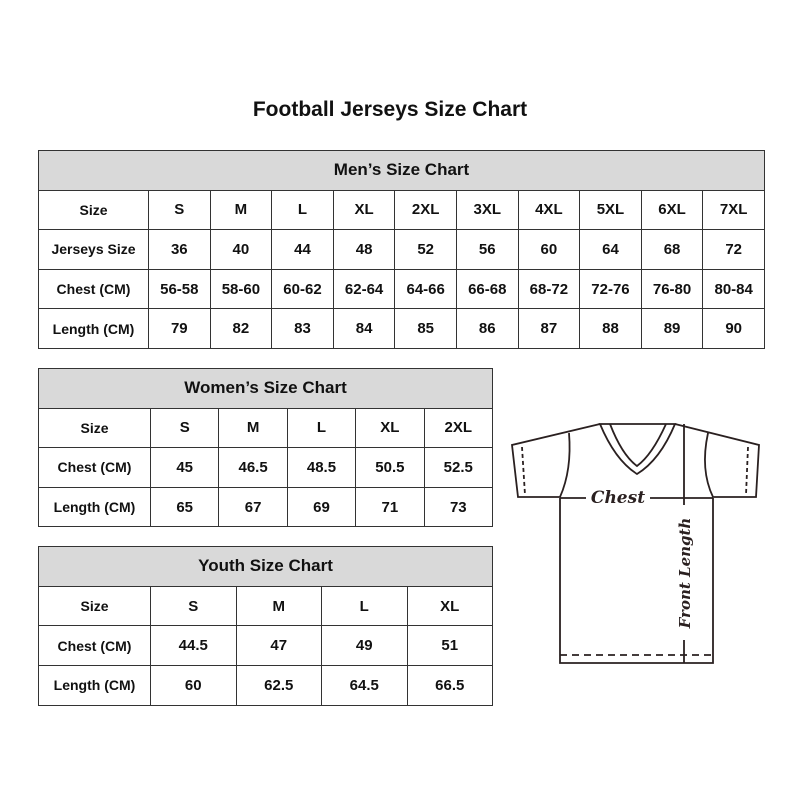 The image size is (800, 800). I want to click on table-cell: 68, so click(672, 249).